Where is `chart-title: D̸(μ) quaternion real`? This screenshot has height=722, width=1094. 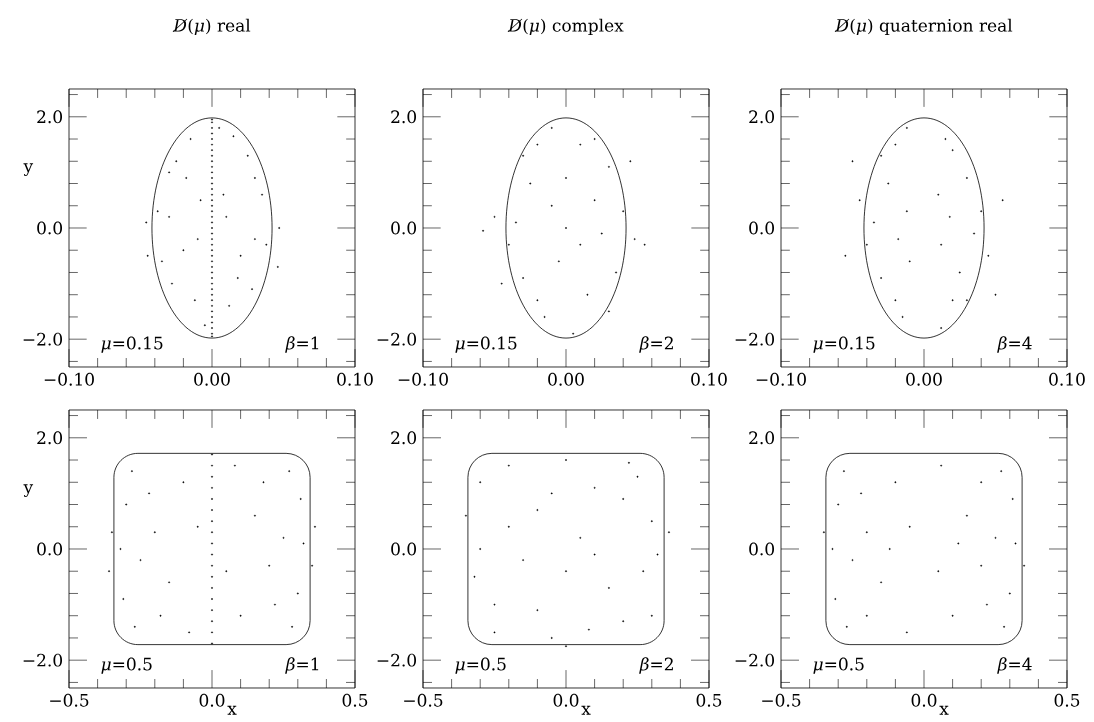
chart-title: D̸(μ) quaternion real is located at coordinates (923, 27).